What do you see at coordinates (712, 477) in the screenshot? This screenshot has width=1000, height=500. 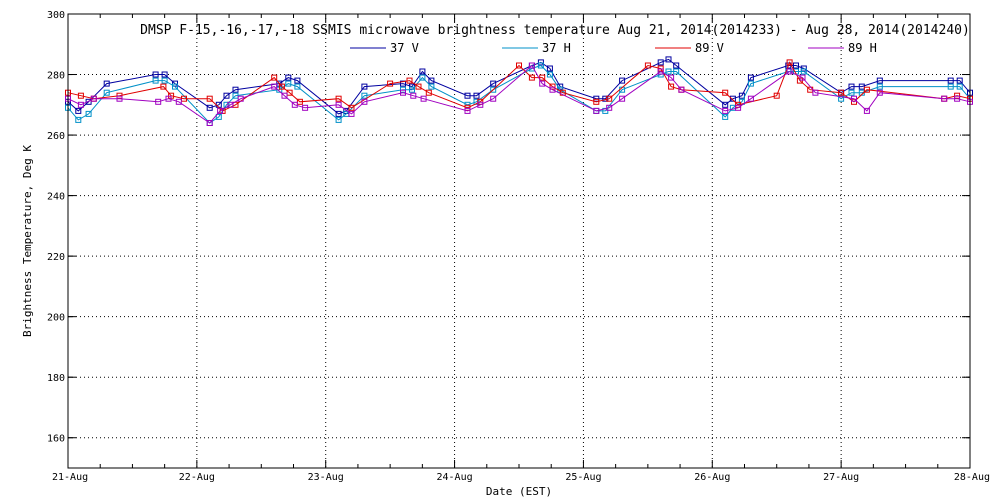 I see `x-tick-label: 26-Aug` at bounding box center [712, 477].